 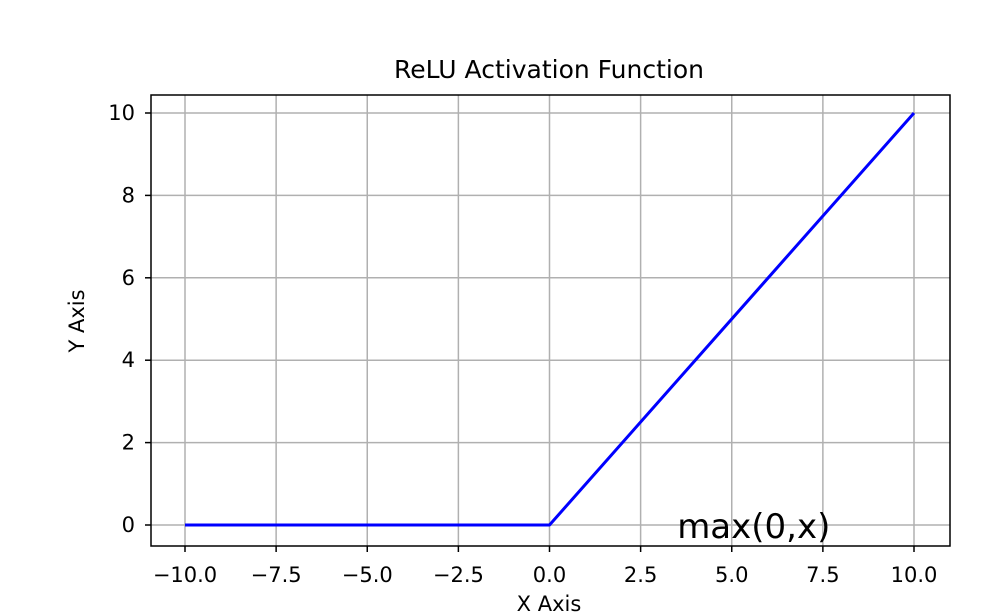 What do you see at coordinates (77, 321) in the screenshot?
I see `y-axis-title: Y Axis` at bounding box center [77, 321].